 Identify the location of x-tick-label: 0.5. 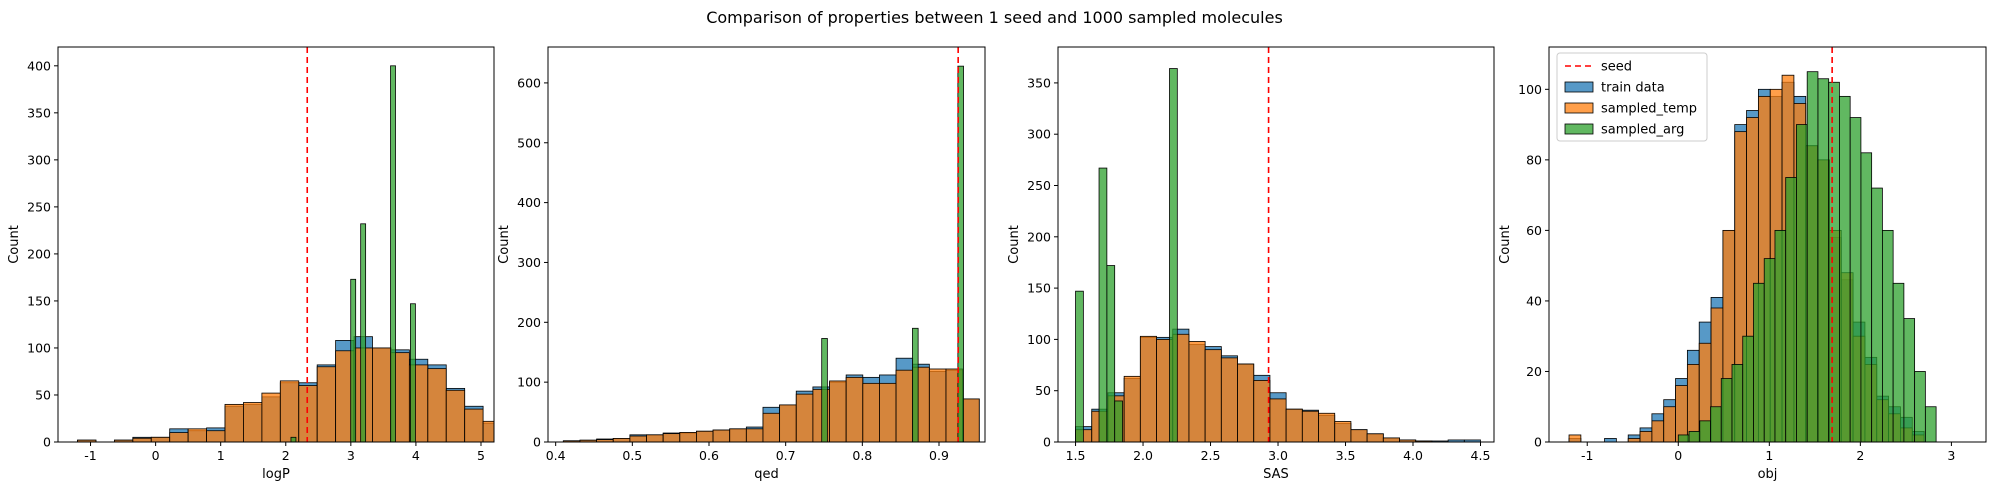
(632, 455).